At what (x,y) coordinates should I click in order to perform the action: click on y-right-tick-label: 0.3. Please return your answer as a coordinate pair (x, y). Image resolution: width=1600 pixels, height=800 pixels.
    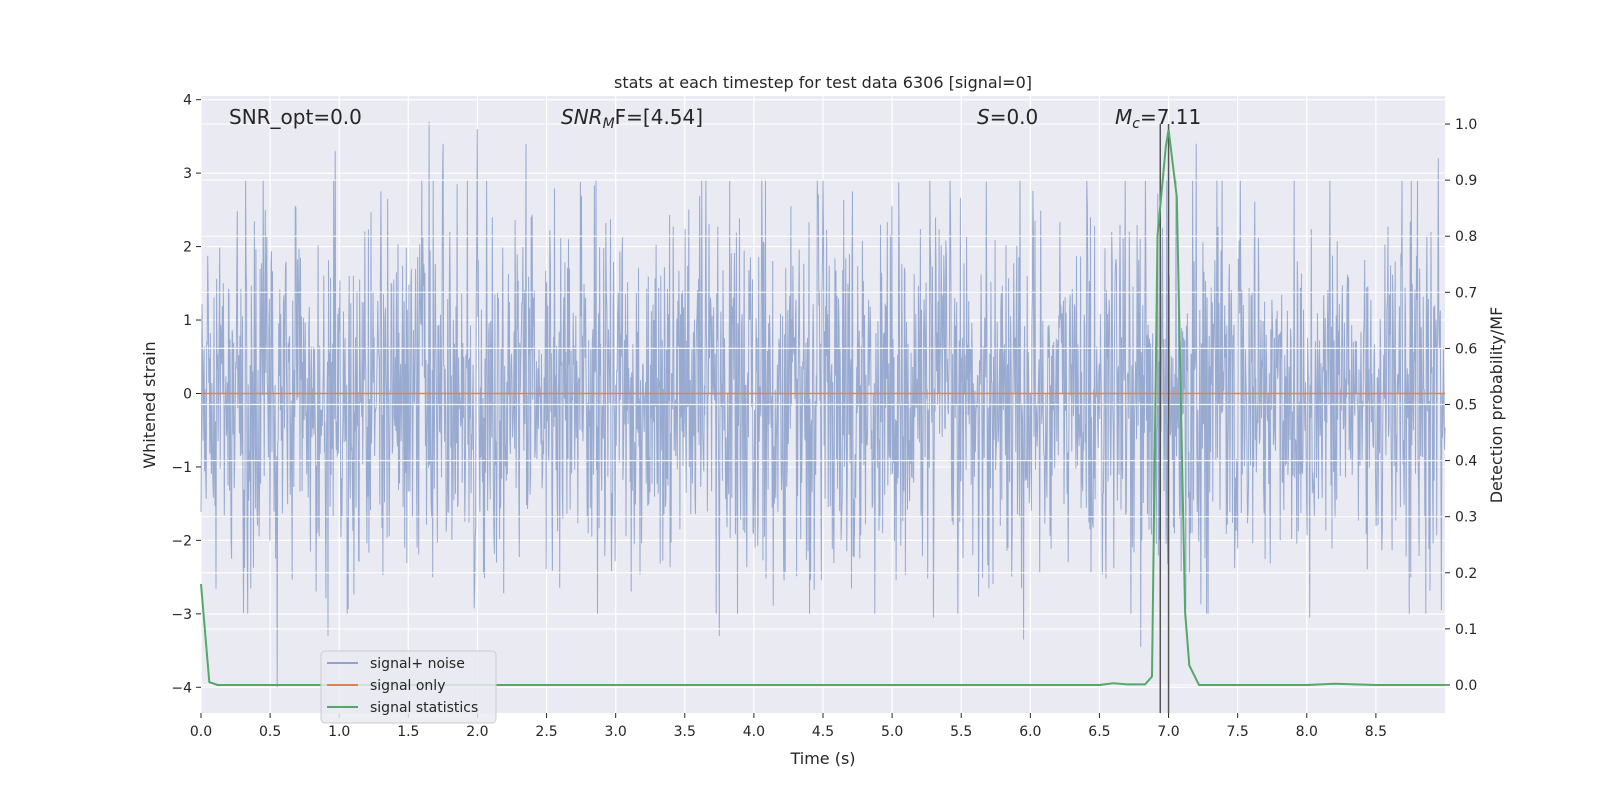
    Looking at the image, I should click on (1466, 518).